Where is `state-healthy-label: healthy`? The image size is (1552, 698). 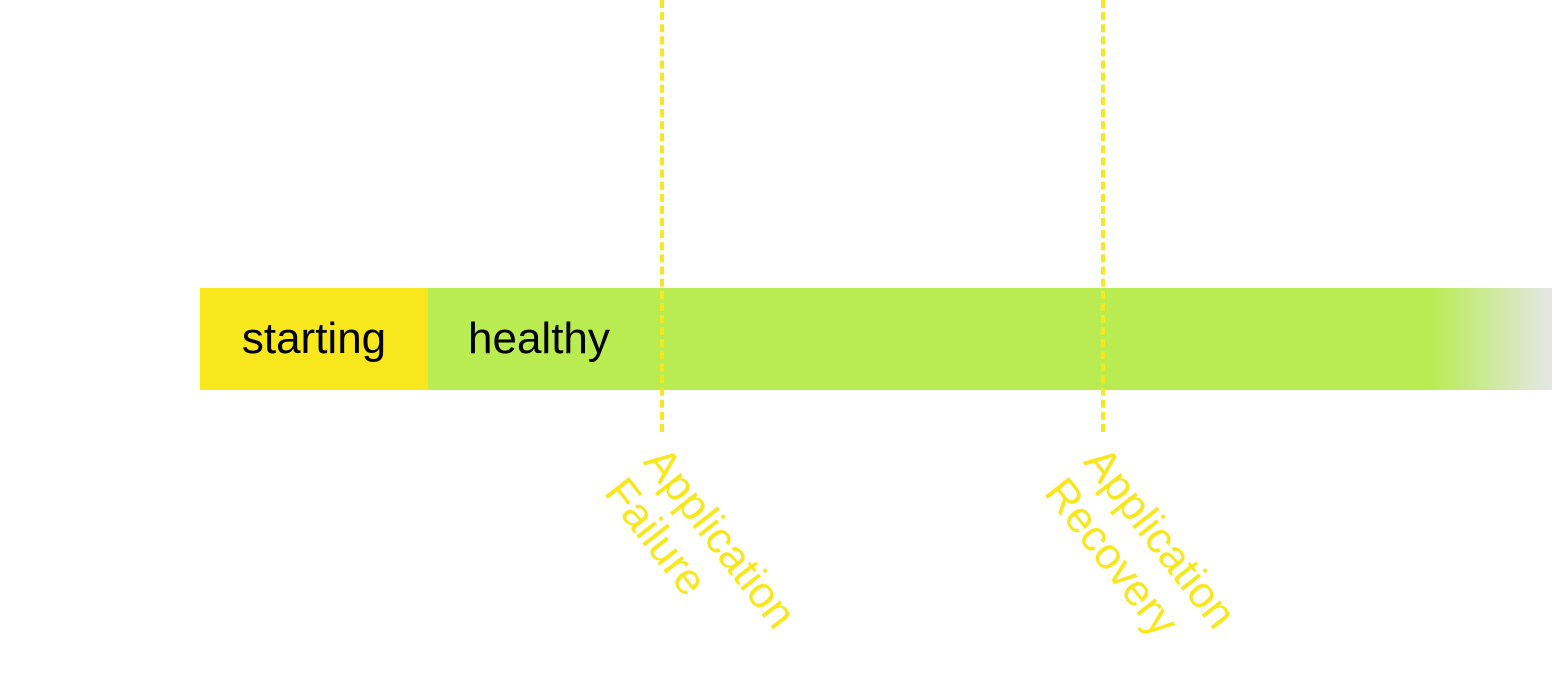
state-healthy-label: healthy is located at coordinates (539, 338).